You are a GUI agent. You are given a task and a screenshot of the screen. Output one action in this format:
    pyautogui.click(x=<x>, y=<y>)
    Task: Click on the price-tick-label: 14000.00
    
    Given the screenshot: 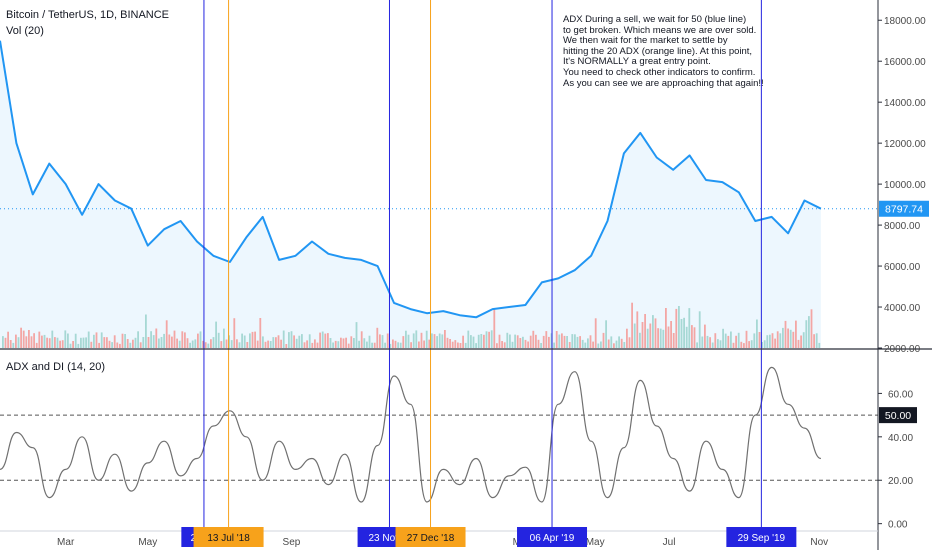 What is the action you would take?
    pyautogui.click(x=905, y=103)
    